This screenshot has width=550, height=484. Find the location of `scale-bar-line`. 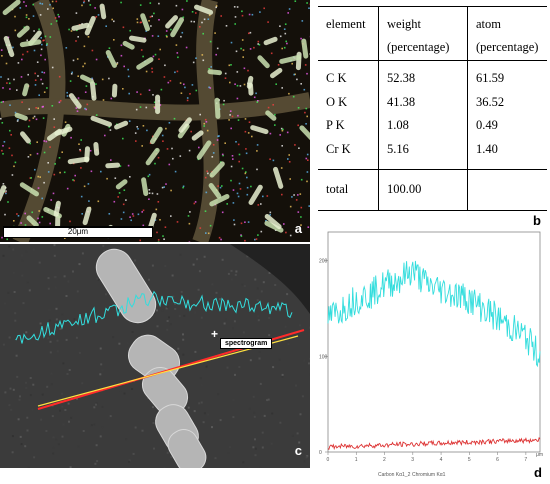

scale-bar-line is located at coordinates (78, 227).